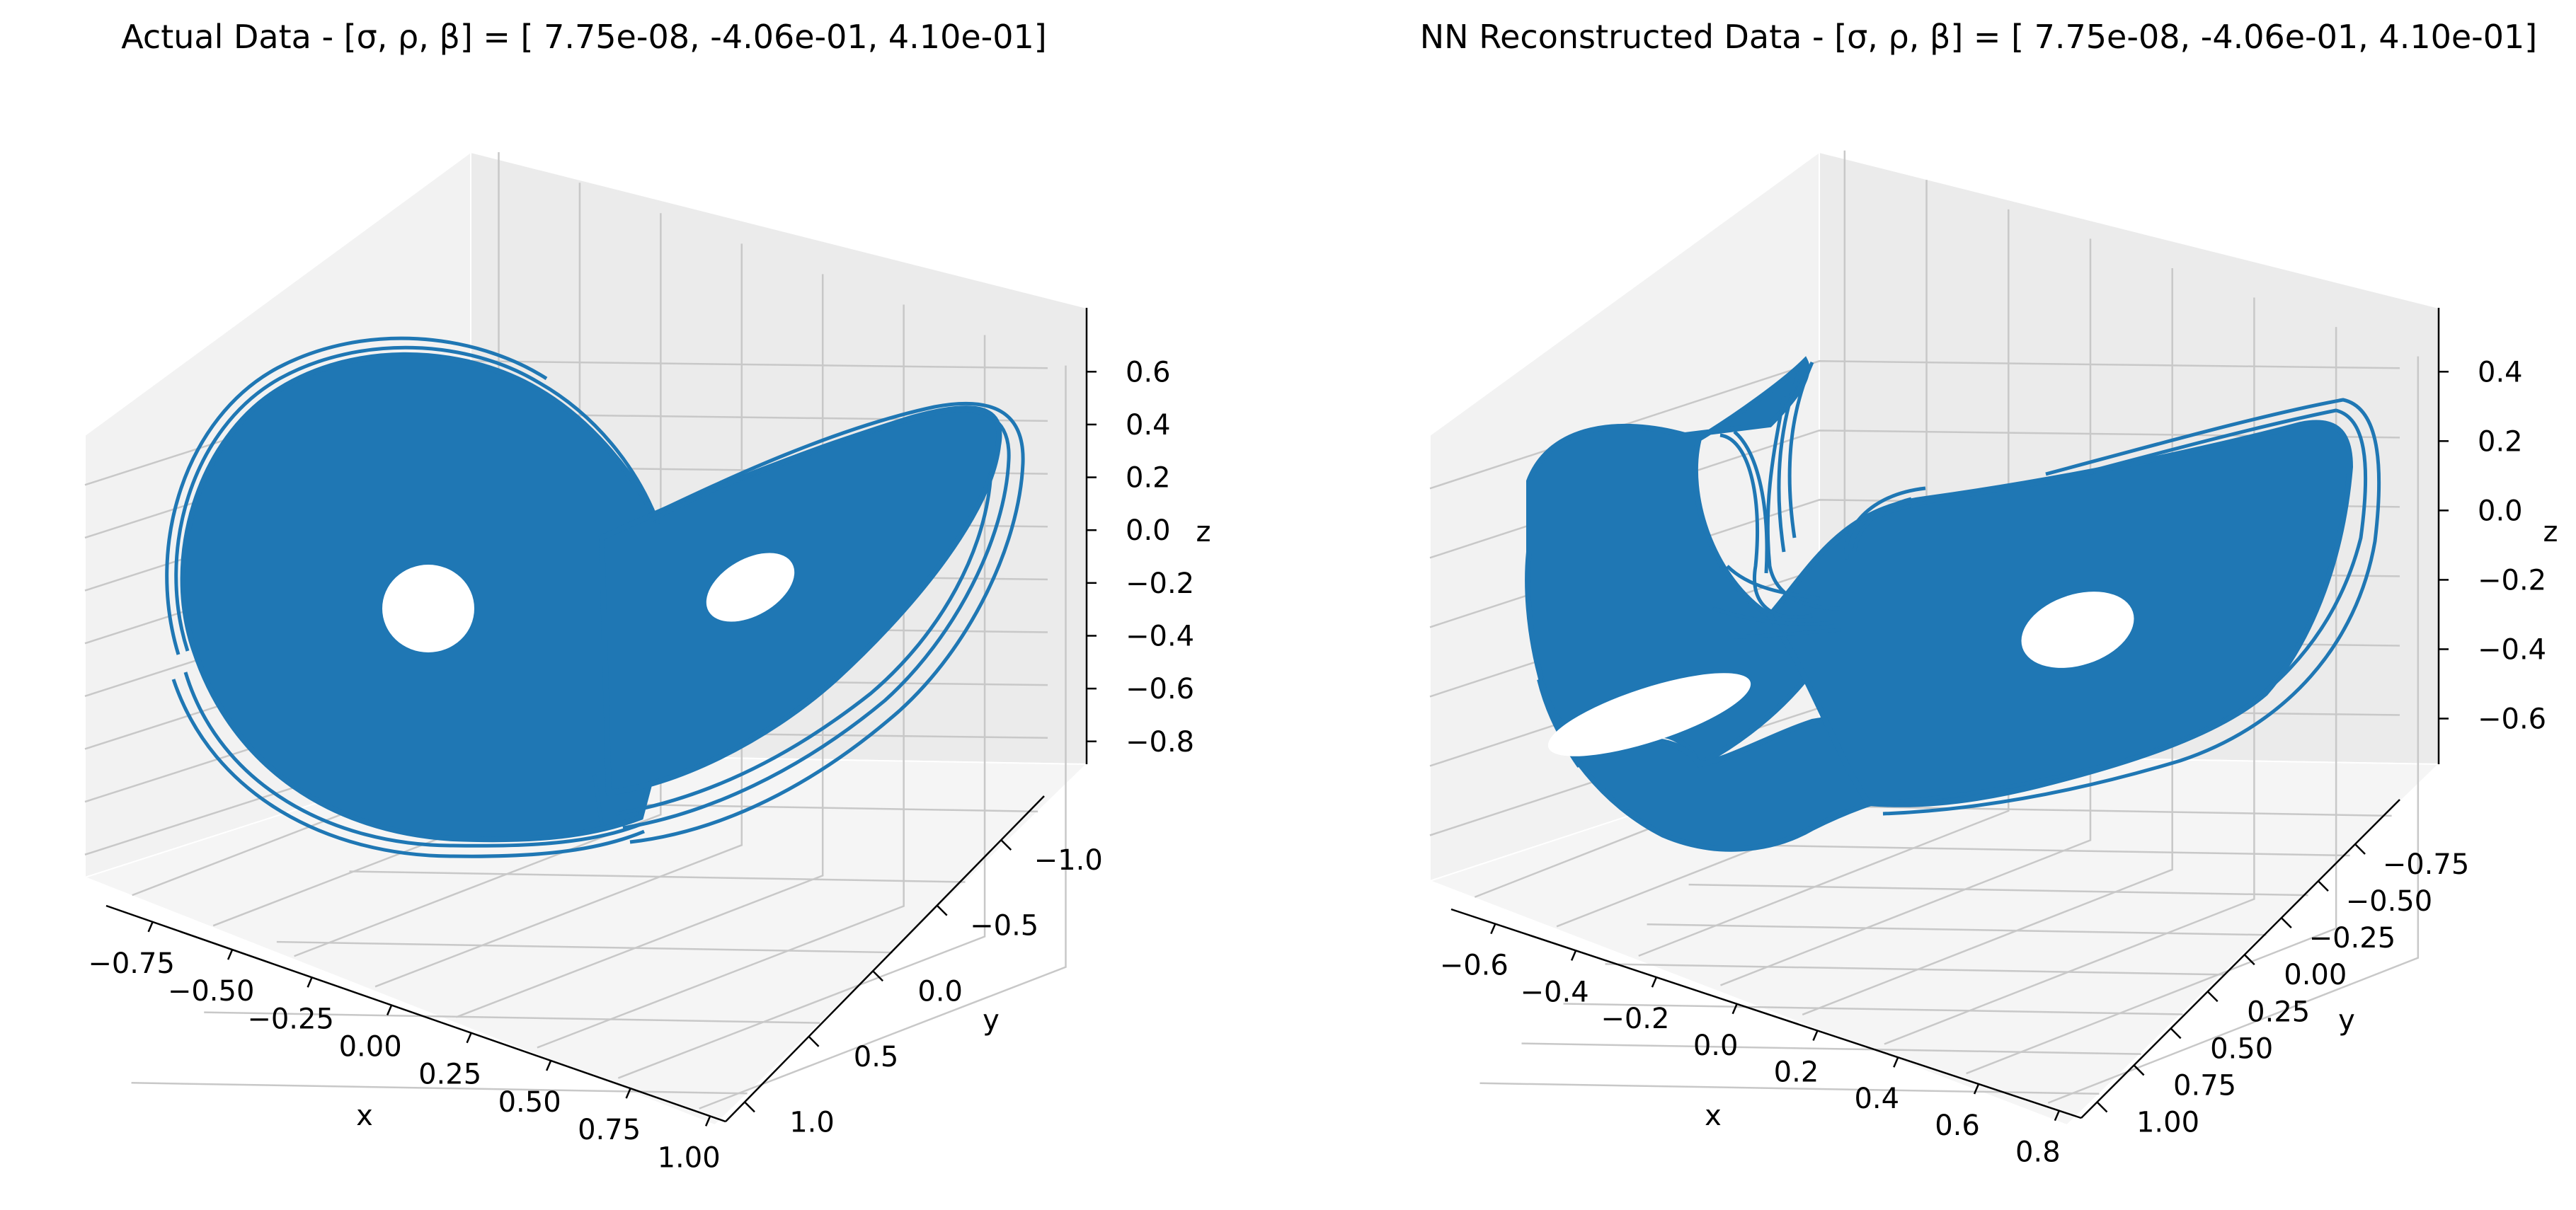 The height and width of the screenshot is (1210, 2576). I want to click on x-tick-label: 0.50, so click(529, 1102).